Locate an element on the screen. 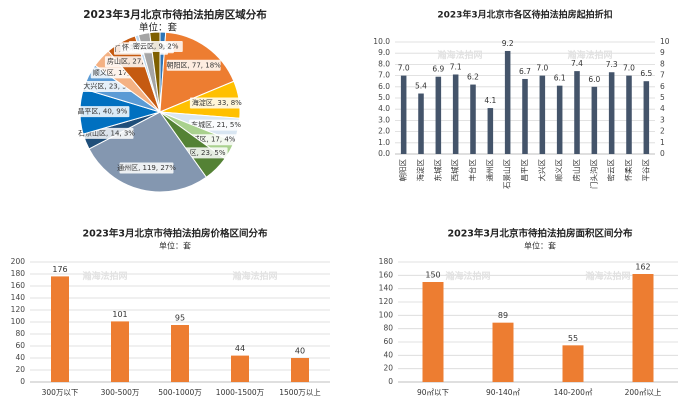 The height and width of the screenshot is (420, 700). pie-label-4: 西城区, 17, 4% is located at coordinates (211, 140).